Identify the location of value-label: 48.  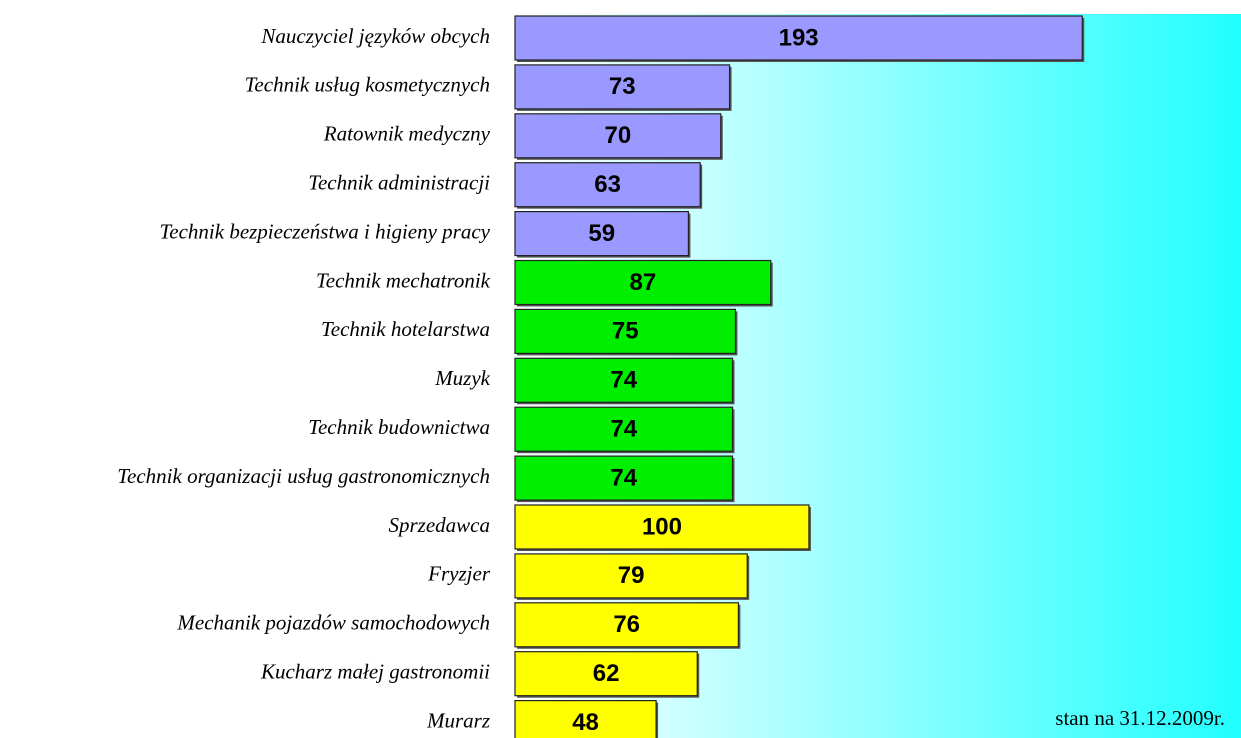
(585, 722).